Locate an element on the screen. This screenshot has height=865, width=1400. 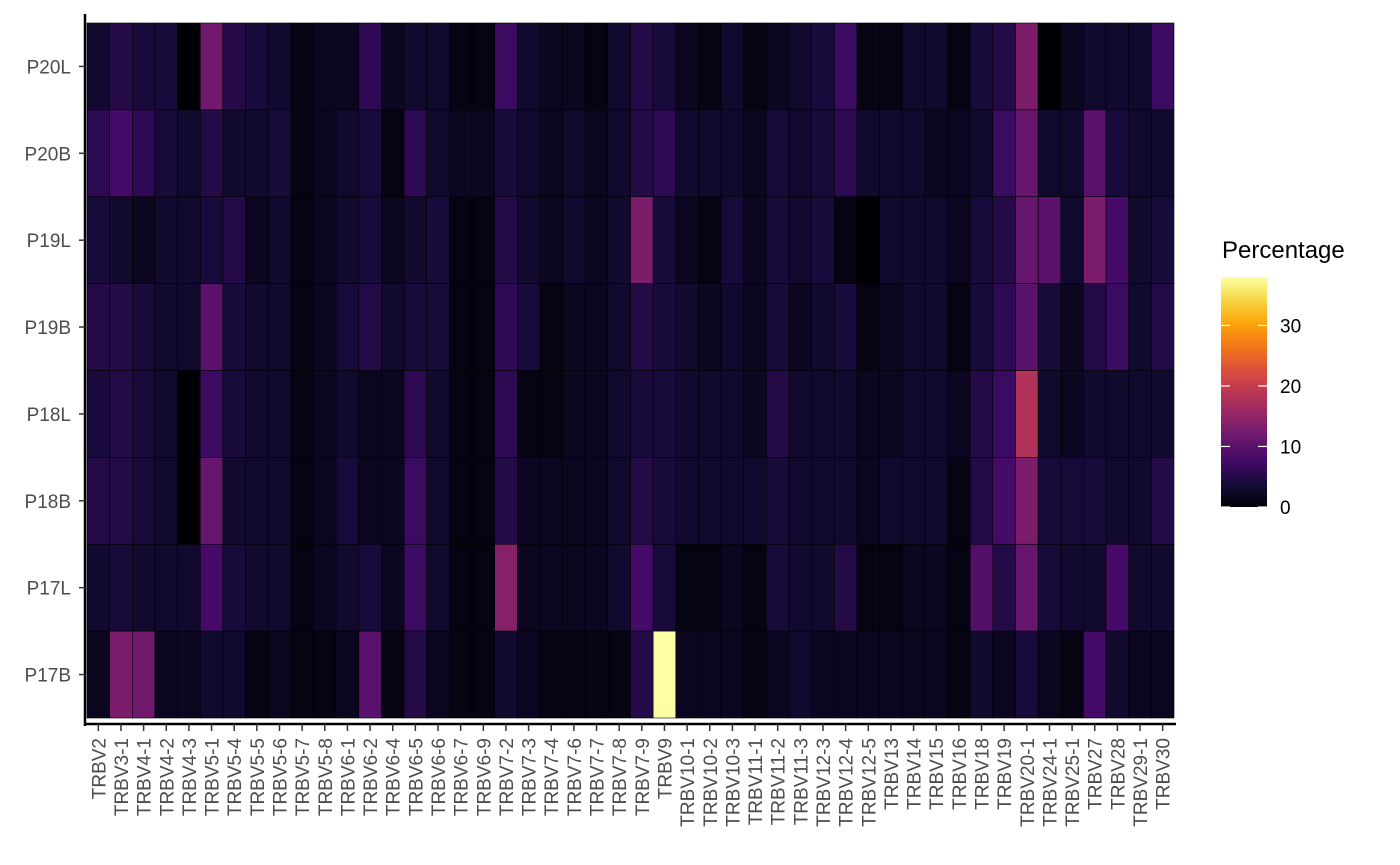
legend-colorbar is located at coordinates (1244, 392).